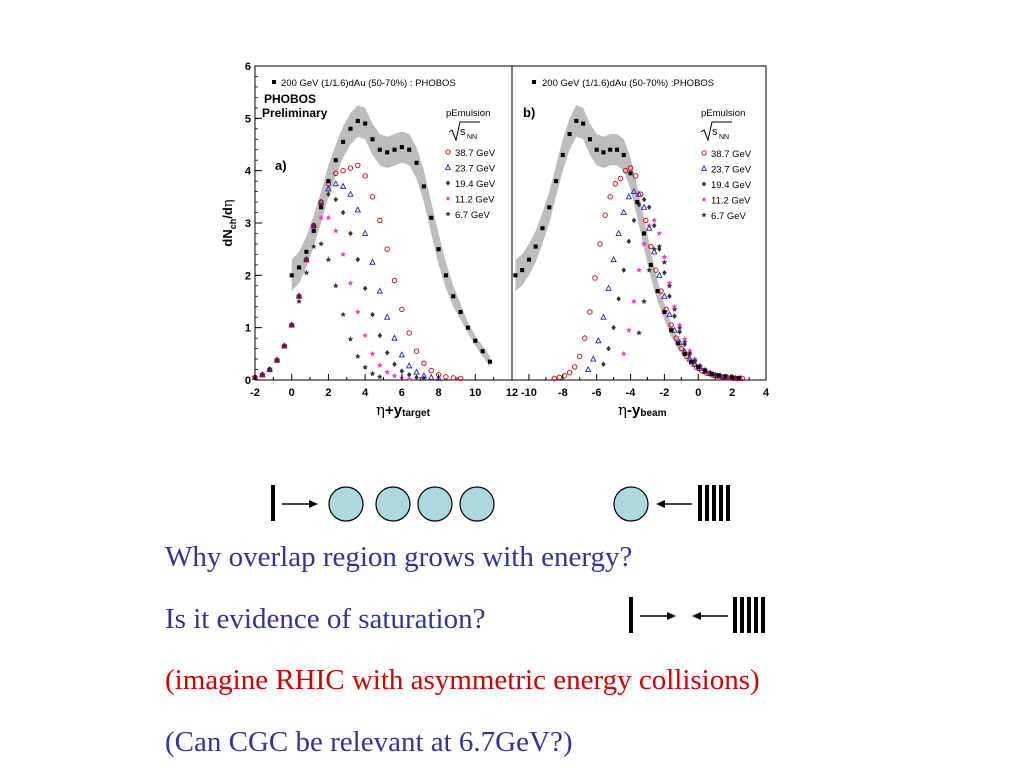 The image size is (1024, 768). What do you see at coordinates (290, 99) in the screenshot?
I see `phobos-label: PHOBOS` at bounding box center [290, 99].